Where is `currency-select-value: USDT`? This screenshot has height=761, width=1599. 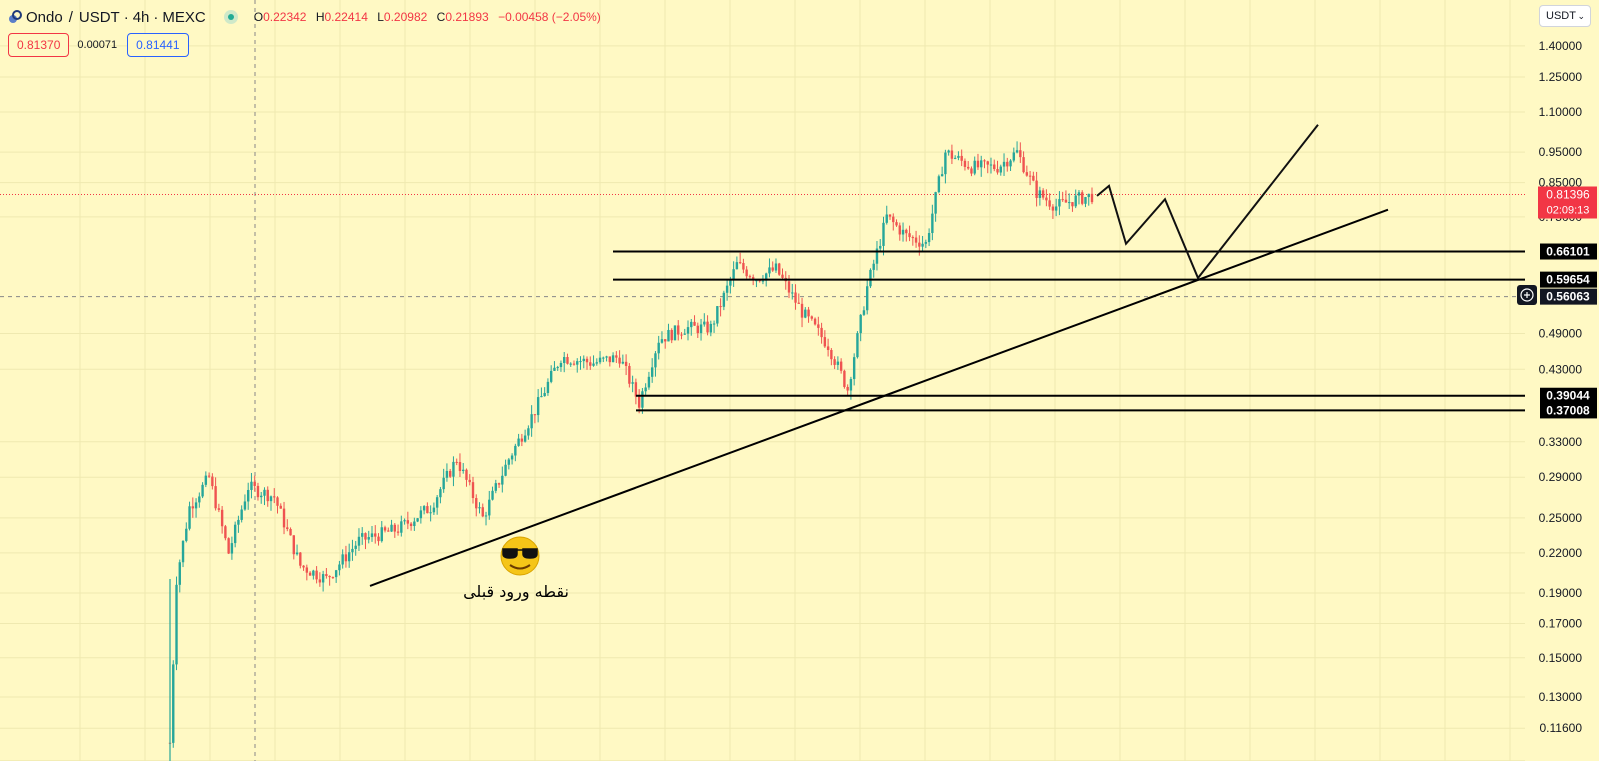 currency-select-value: USDT is located at coordinates (1561, 16).